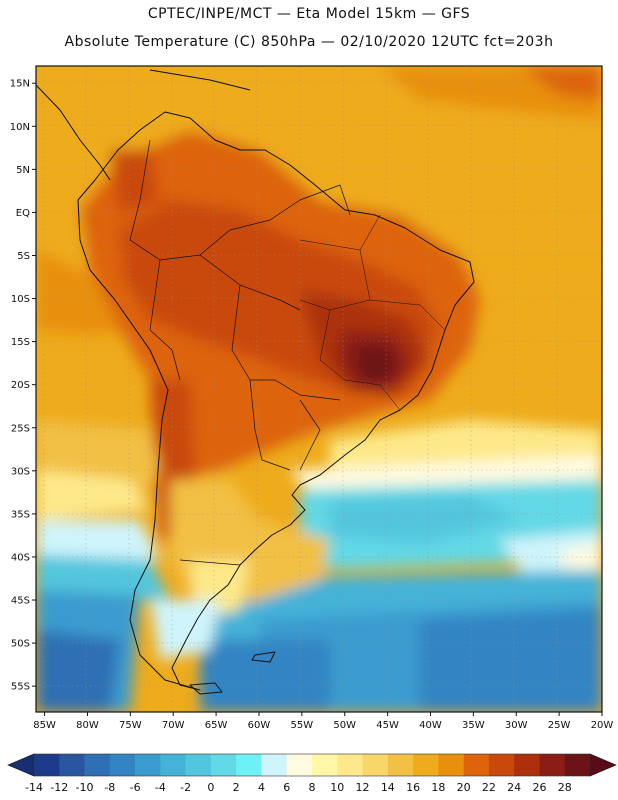  What do you see at coordinates (210, 787) in the screenshot?
I see `colorbar-label: 0` at bounding box center [210, 787].